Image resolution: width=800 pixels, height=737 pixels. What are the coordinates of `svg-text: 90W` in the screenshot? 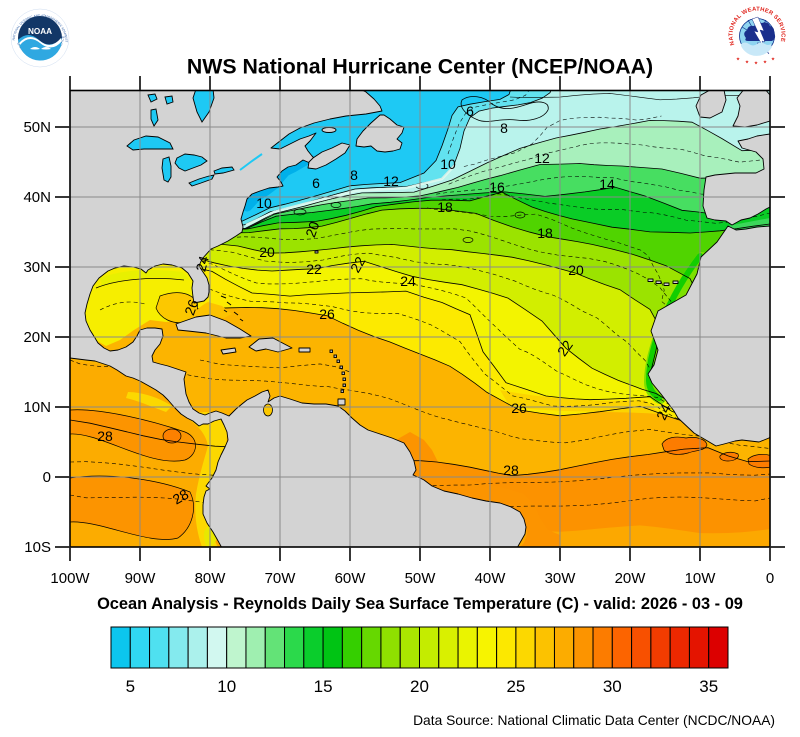 It's located at (141, 578).